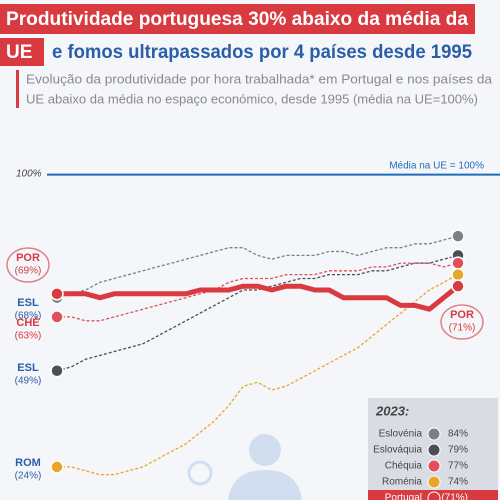 This screenshot has height=500, width=500. I want to click on start-label: (24%), so click(28, 476).